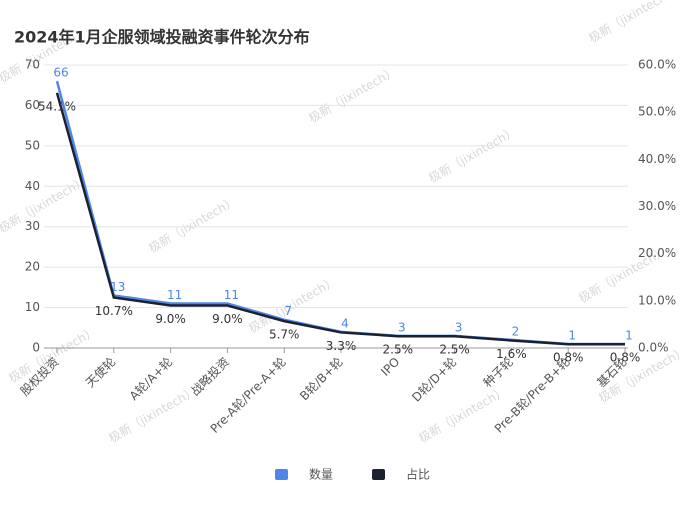  I want to click on x-tick-label: IPO, so click(390, 367).